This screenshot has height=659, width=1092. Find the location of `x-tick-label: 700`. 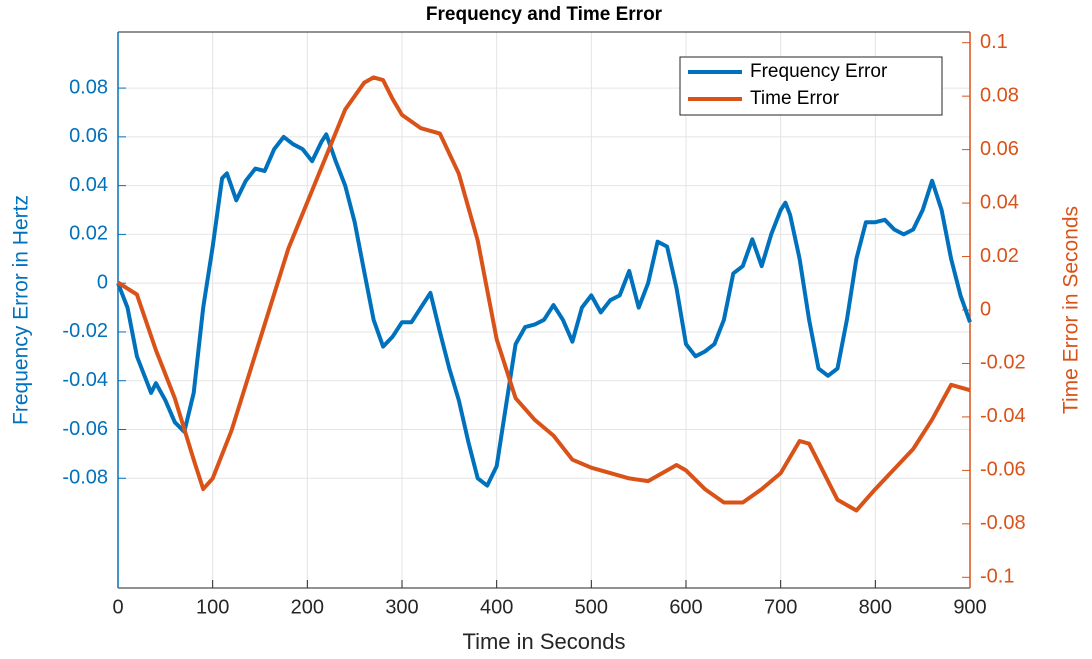

x-tick-label: 700 is located at coordinates (780, 607).